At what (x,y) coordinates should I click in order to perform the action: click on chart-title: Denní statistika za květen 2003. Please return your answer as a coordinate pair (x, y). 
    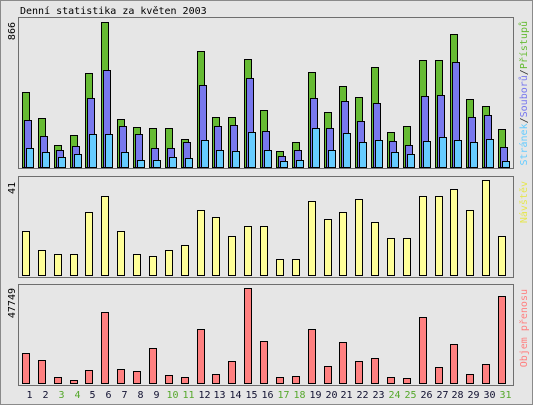
    Looking at the image, I should click on (113, 11).